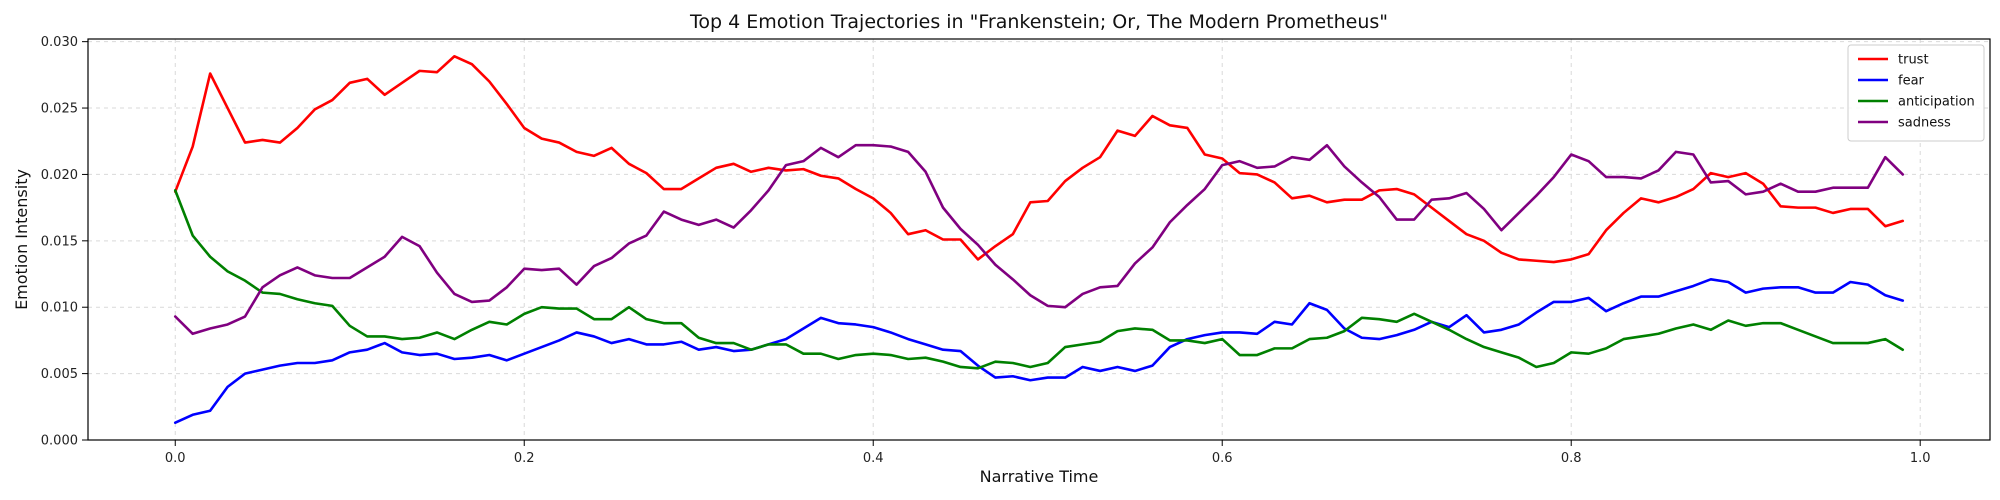  I want to click on x-tick-label: 0.4, so click(873, 458).